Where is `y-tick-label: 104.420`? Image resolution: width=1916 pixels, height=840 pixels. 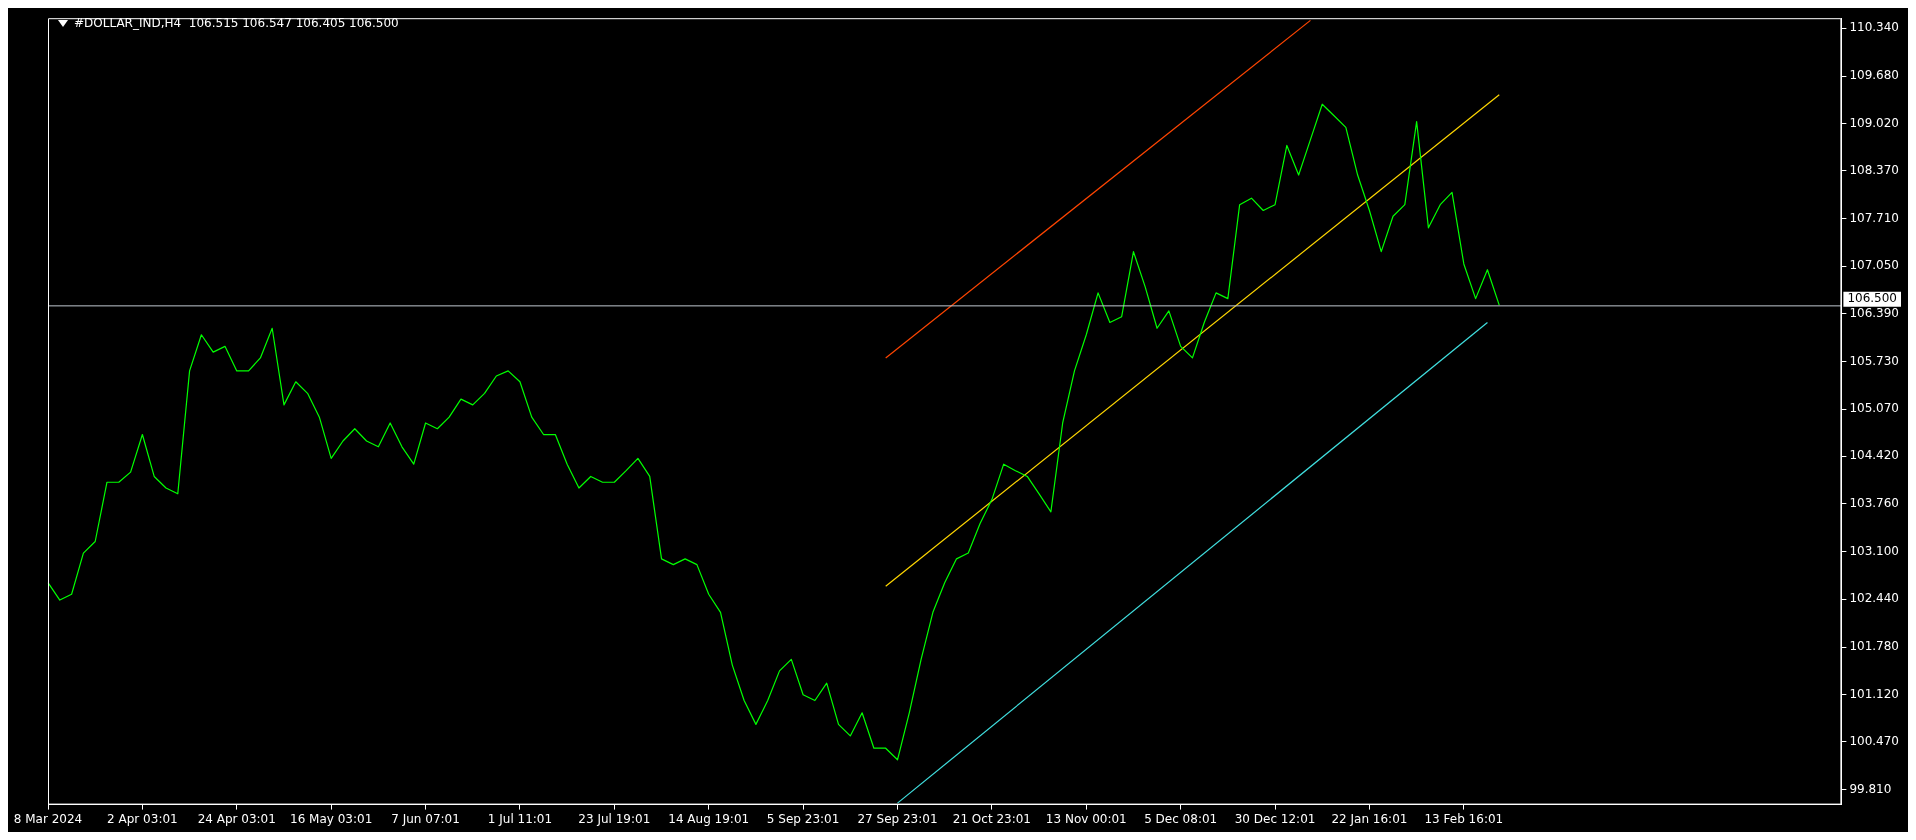
y-tick-label: 104.420 is located at coordinates (1874, 455).